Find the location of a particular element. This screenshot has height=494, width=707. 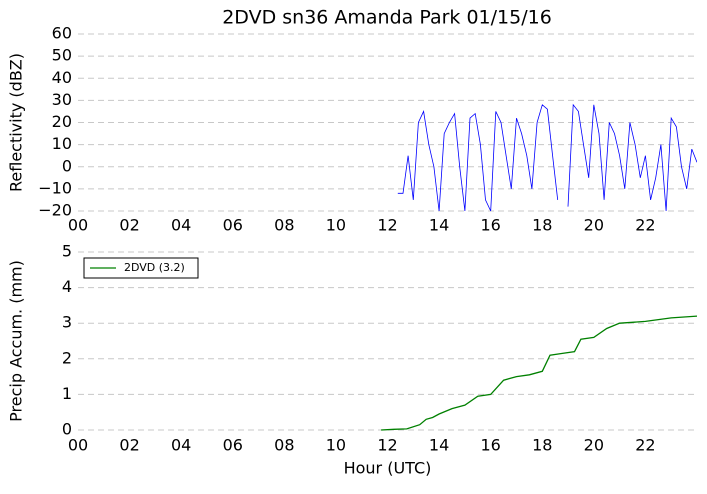

y-tick-label: −20 is located at coordinates (55, 210).